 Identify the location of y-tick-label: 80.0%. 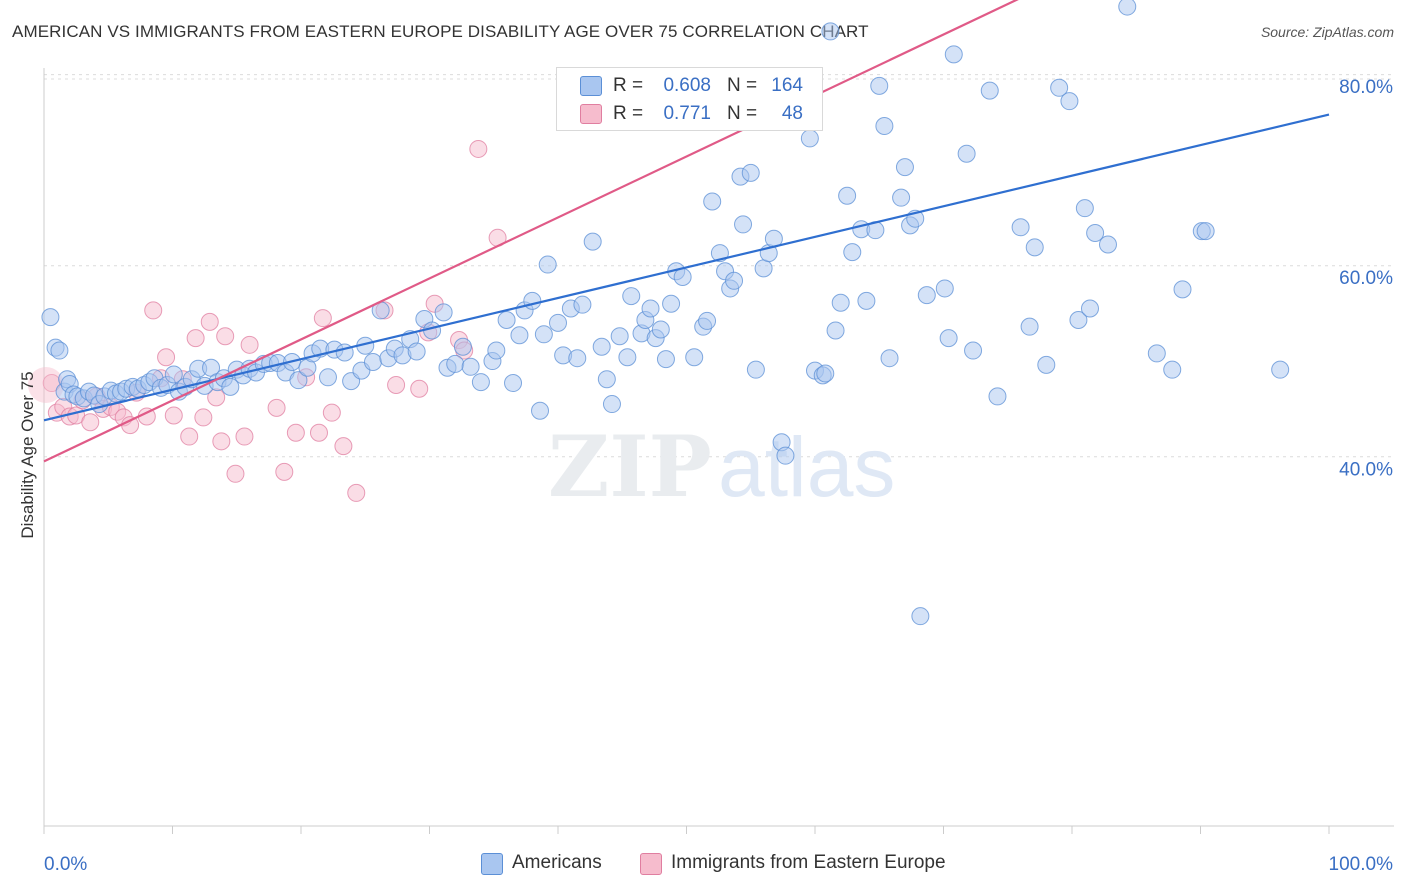
(1366, 87).